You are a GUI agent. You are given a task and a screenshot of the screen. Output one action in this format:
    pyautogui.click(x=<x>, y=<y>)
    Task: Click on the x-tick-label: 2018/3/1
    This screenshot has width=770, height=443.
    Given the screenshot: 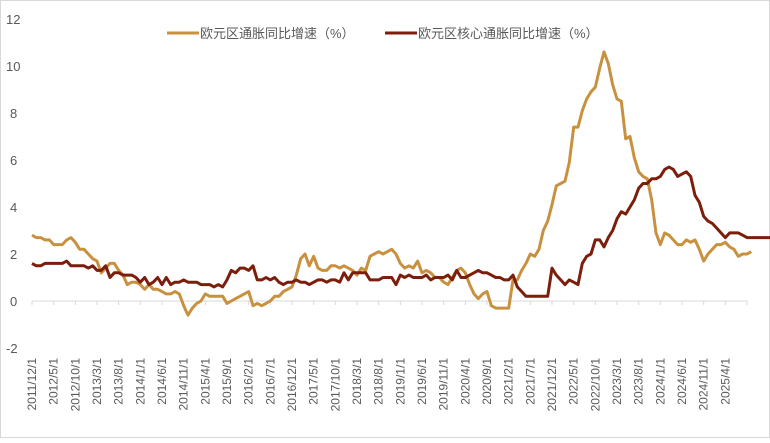 What is the action you would take?
    pyautogui.click(x=357, y=381)
    